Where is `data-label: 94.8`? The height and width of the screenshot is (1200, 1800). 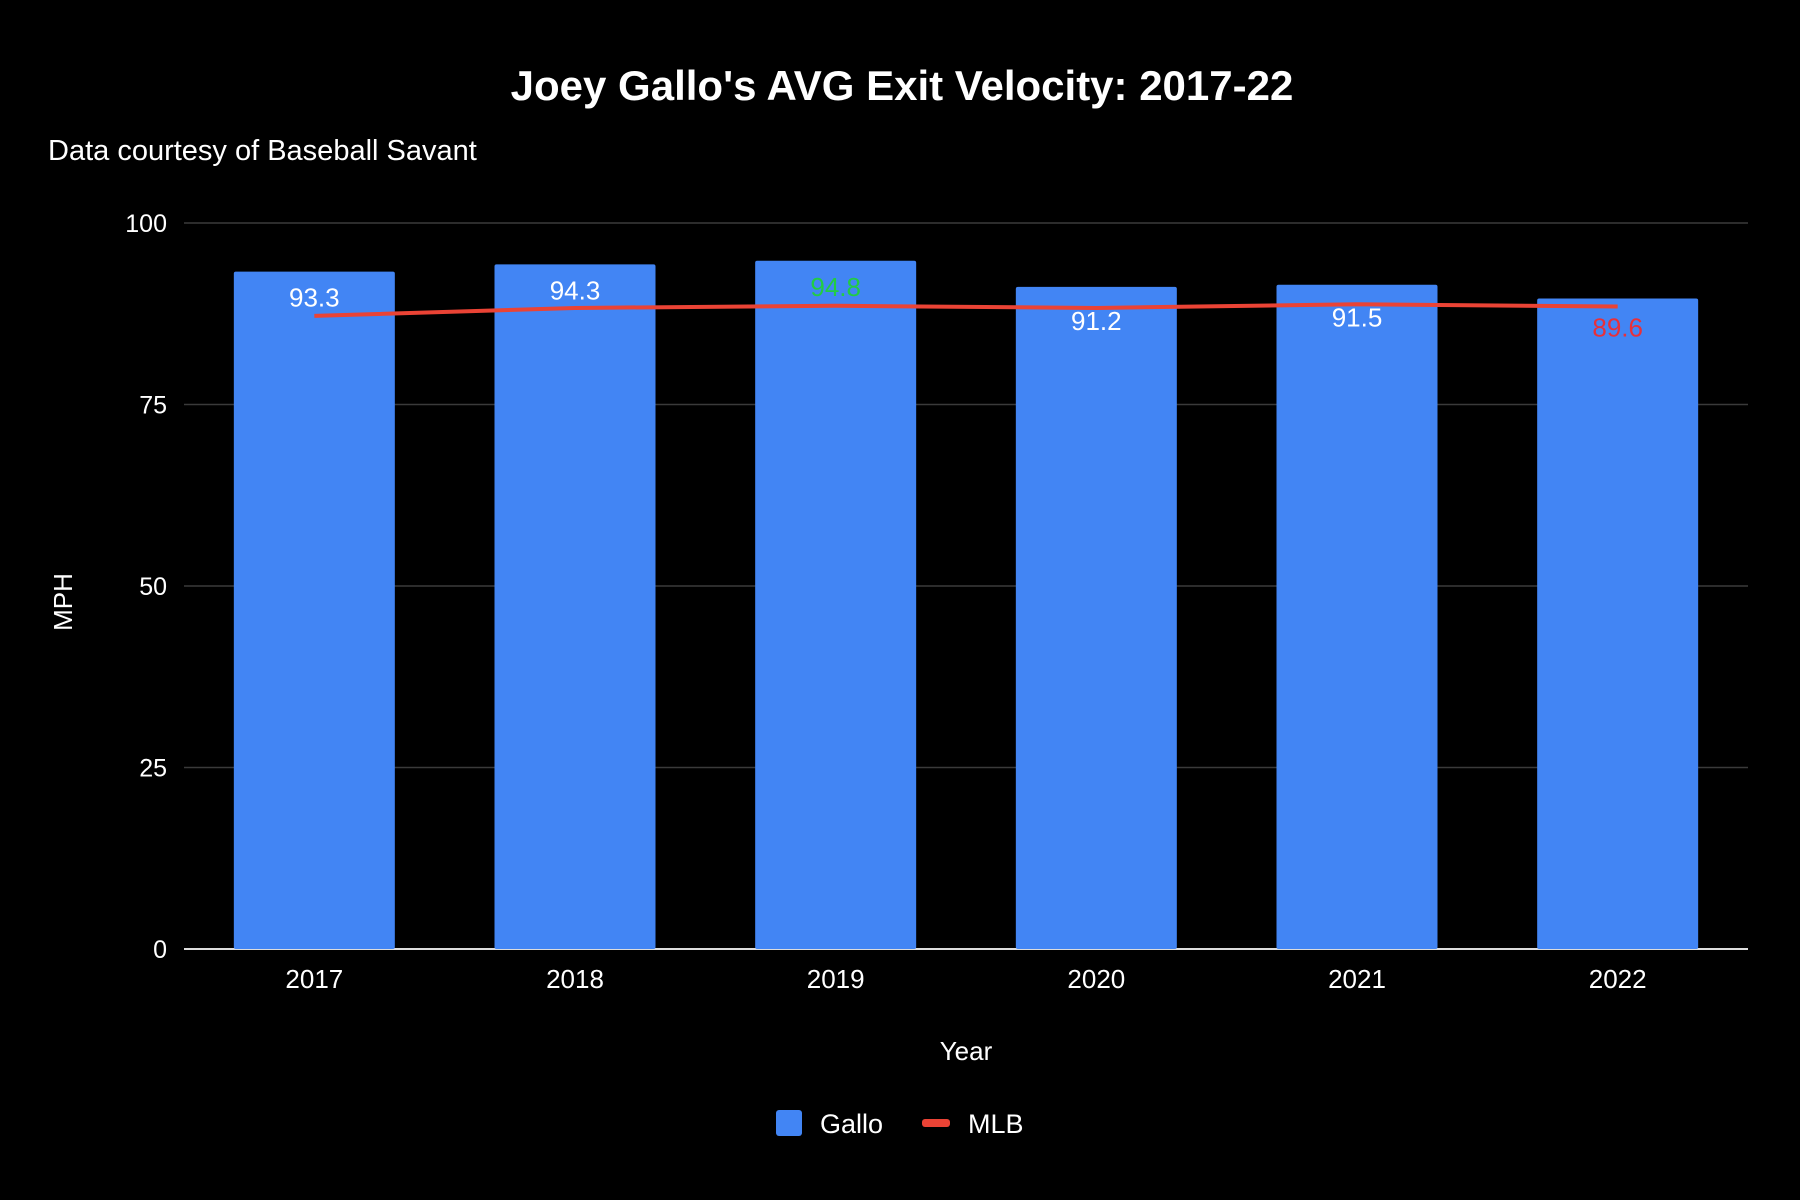 data-label: 94.8 is located at coordinates (835, 287).